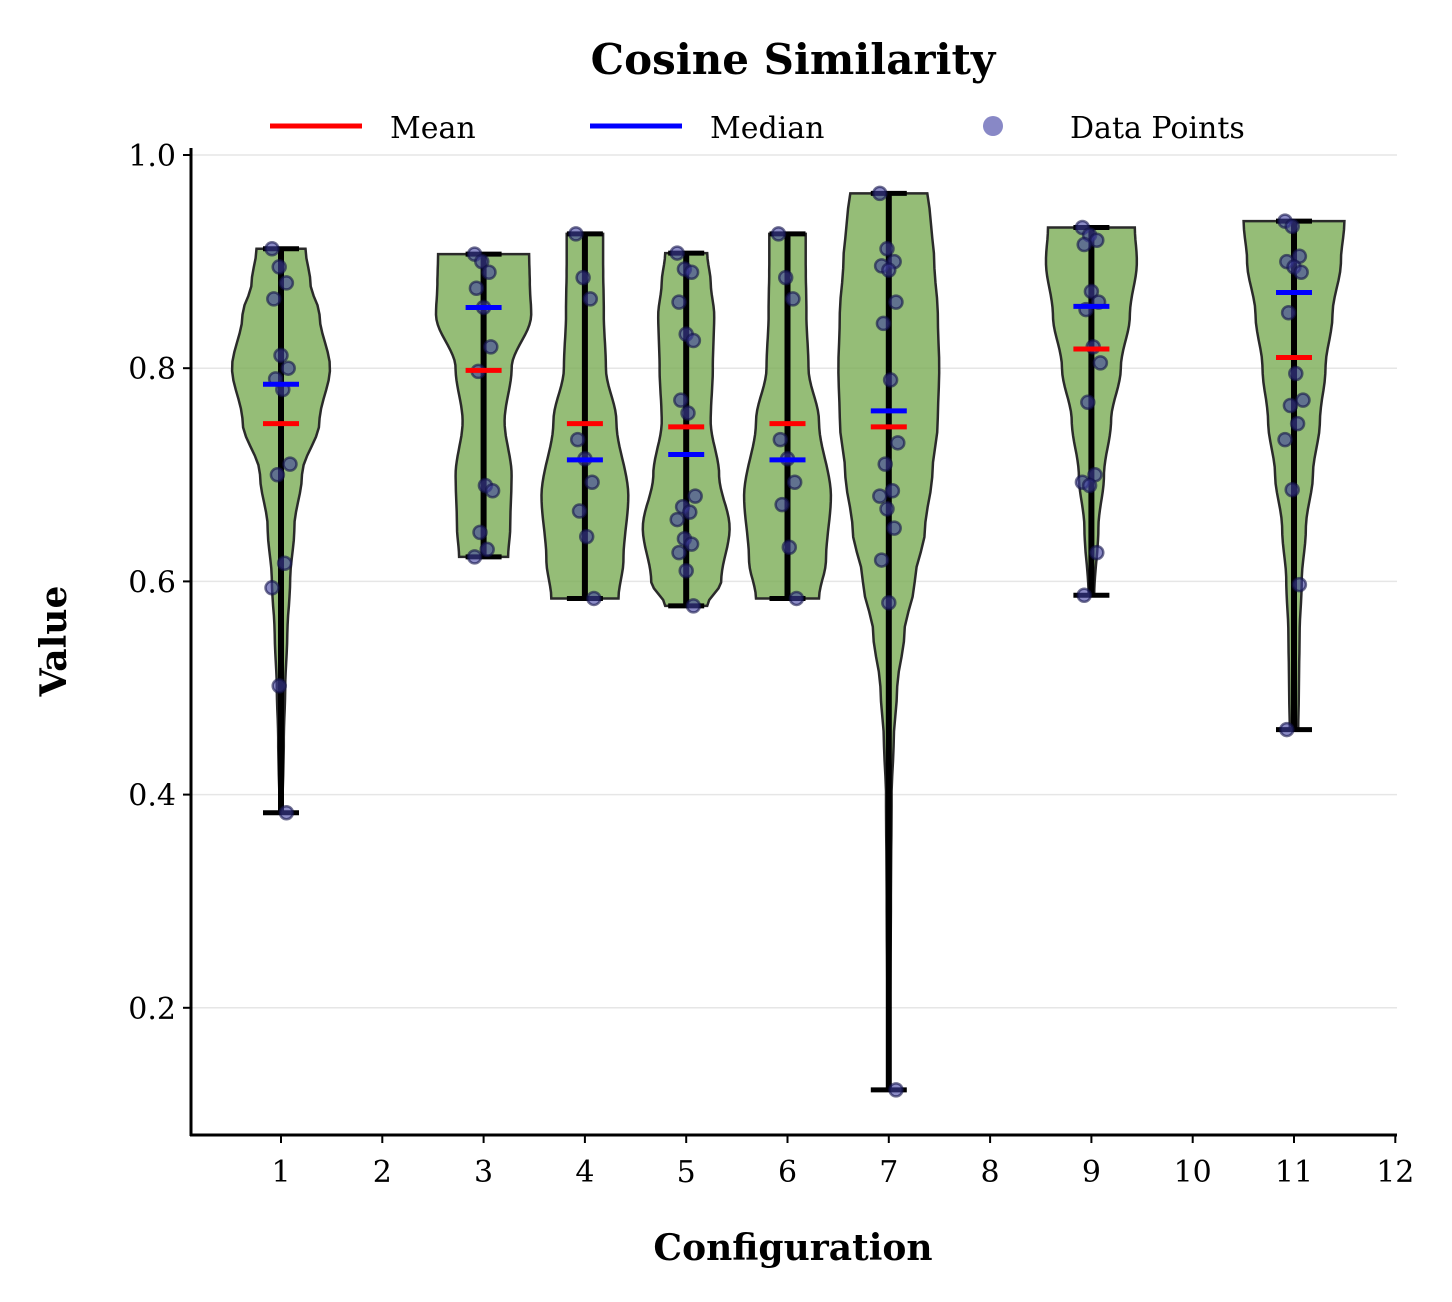 Image resolution: width=1452 pixels, height=1302 pixels. What do you see at coordinates (54, 642) in the screenshot?
I see `y-axis-label: Value` at bounding box center [54, 642].